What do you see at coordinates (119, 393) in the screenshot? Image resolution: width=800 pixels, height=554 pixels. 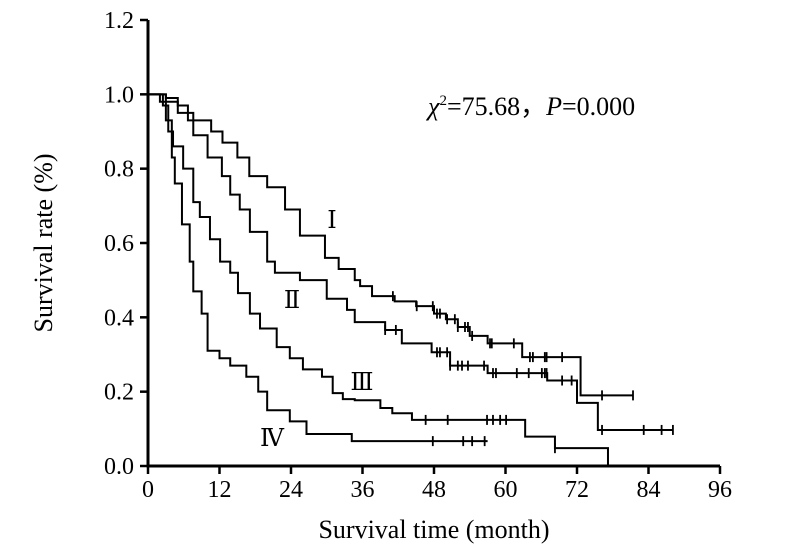 I see `y-tick-label: 0.2` at bounding box center [119, 393].